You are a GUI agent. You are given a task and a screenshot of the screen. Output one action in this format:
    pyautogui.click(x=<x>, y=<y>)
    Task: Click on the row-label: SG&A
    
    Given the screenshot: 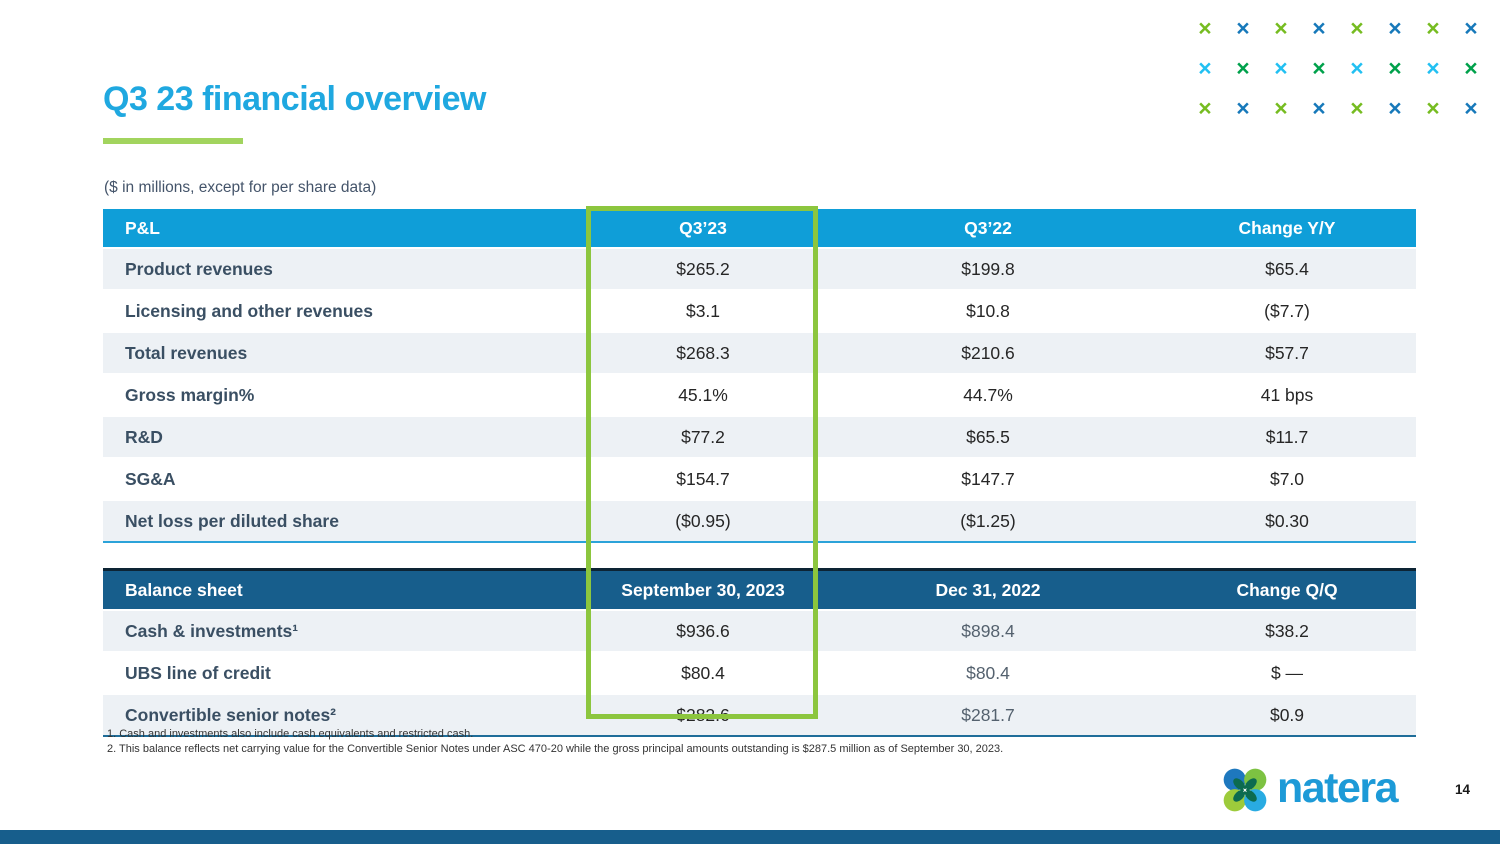 What is the action you would take?
    pyautogui.click(x=345, y=479)
    